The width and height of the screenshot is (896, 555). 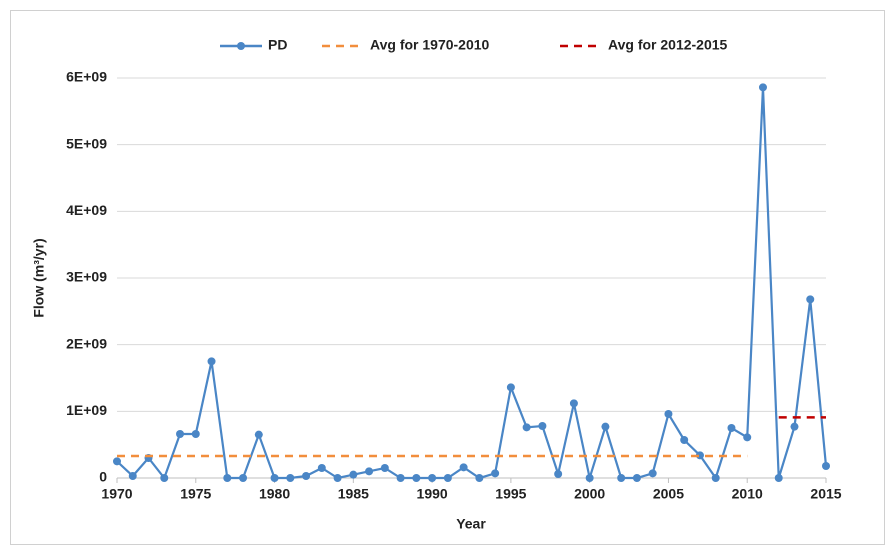 What do you see at coordinates (86, 210) in the screenshot?
I see `y-tick-label: 4E+09` at bounding box center [86, 210].